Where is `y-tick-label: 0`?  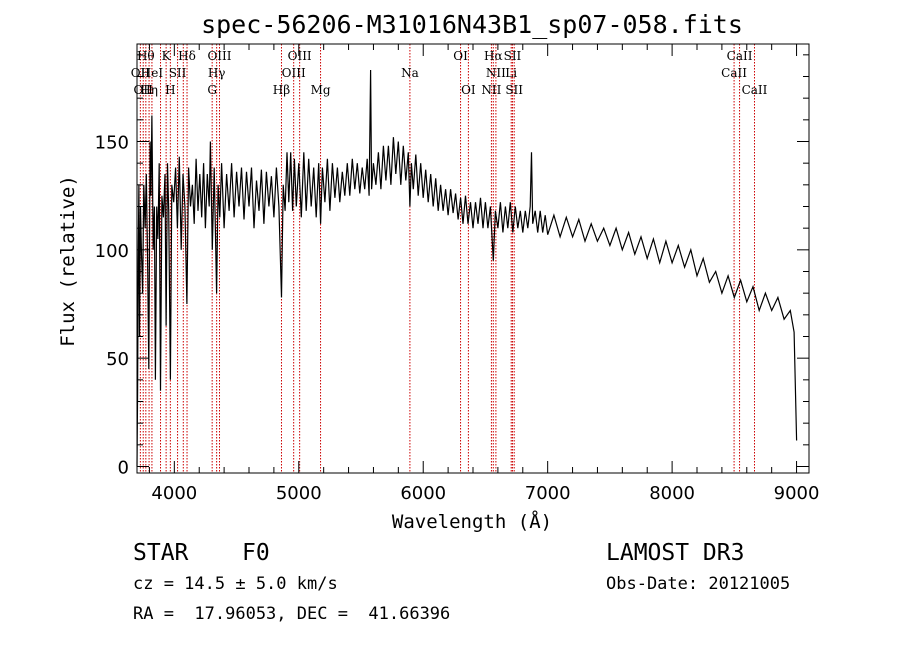
y-tick-label: 0 is located at coordinates (123, 468).